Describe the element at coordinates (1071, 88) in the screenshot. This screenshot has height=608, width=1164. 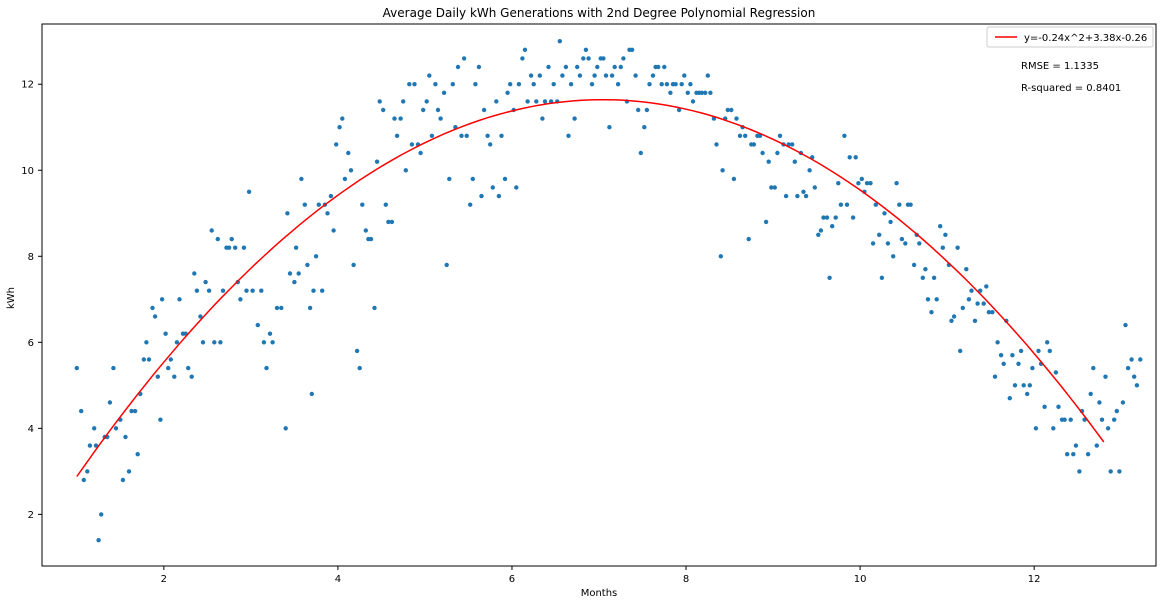
I see `r-squared-annotation: R-squared = 0.8401` at that location.